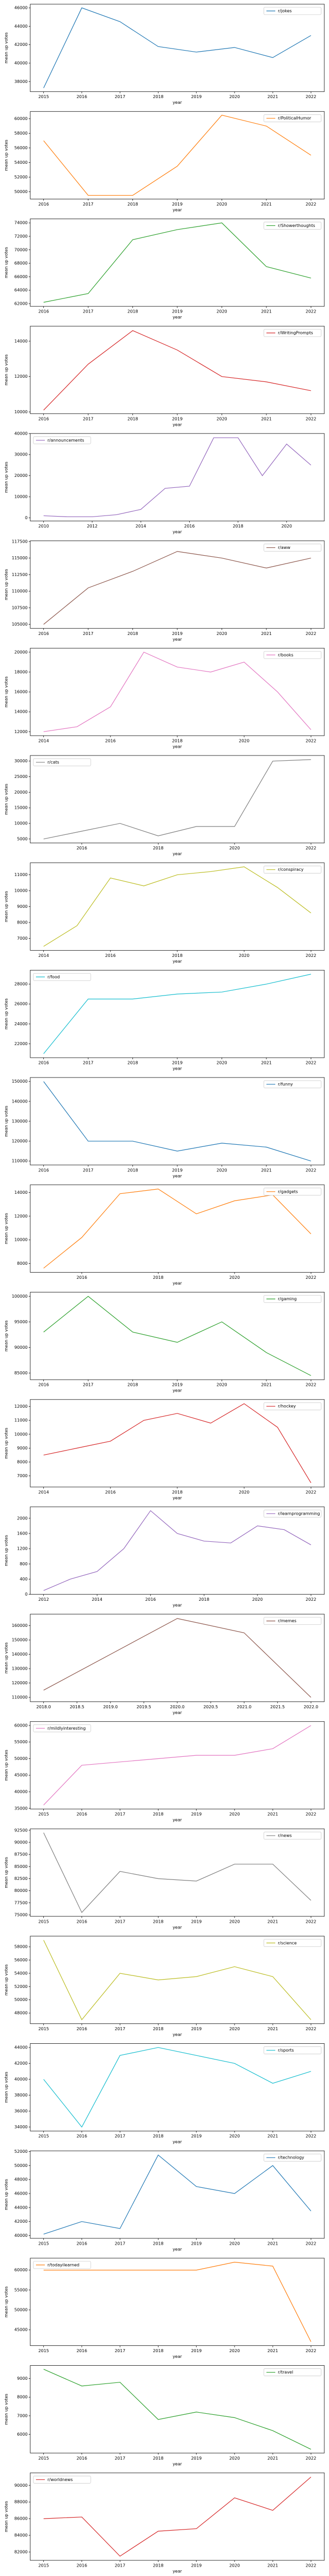 The height and width of the screenshot is (2576, 329). What do you see at coordinates (21, 1842) in the screenshot?
I see `y-tick-label: 90000` at bounding box center [21, 1842].